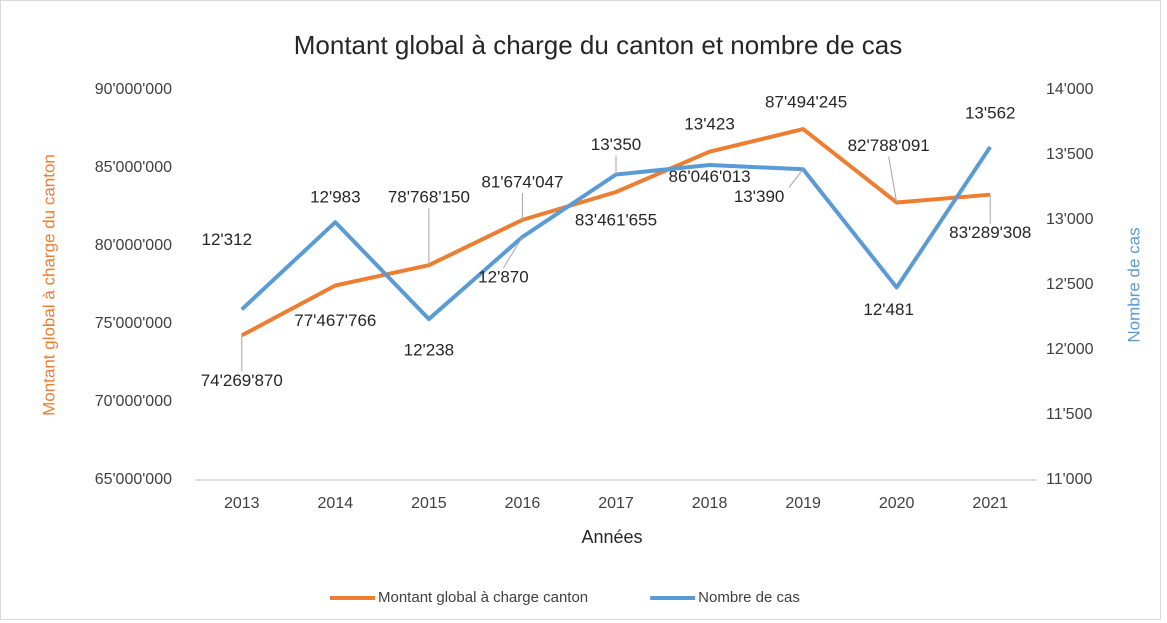  I want to click on y2-tick-label: 14'000, so click(1070, 89).